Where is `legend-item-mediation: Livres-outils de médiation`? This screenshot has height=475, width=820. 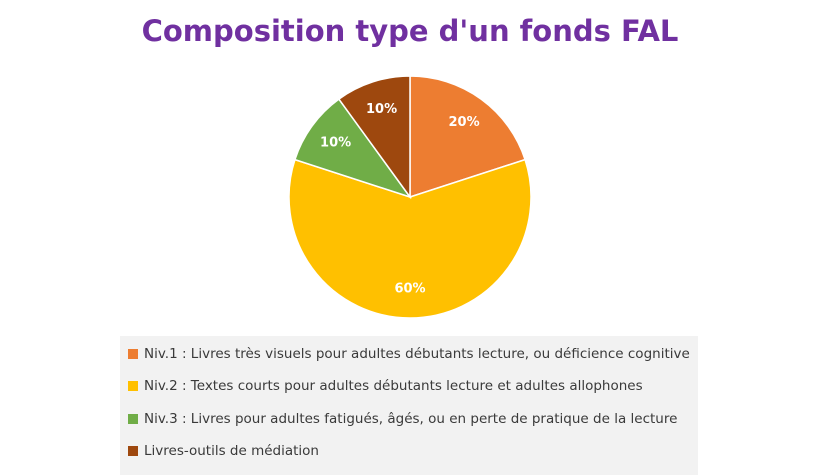
legend-item-mediation: Livres-outils de médiation is located at coordinates (223, 451).